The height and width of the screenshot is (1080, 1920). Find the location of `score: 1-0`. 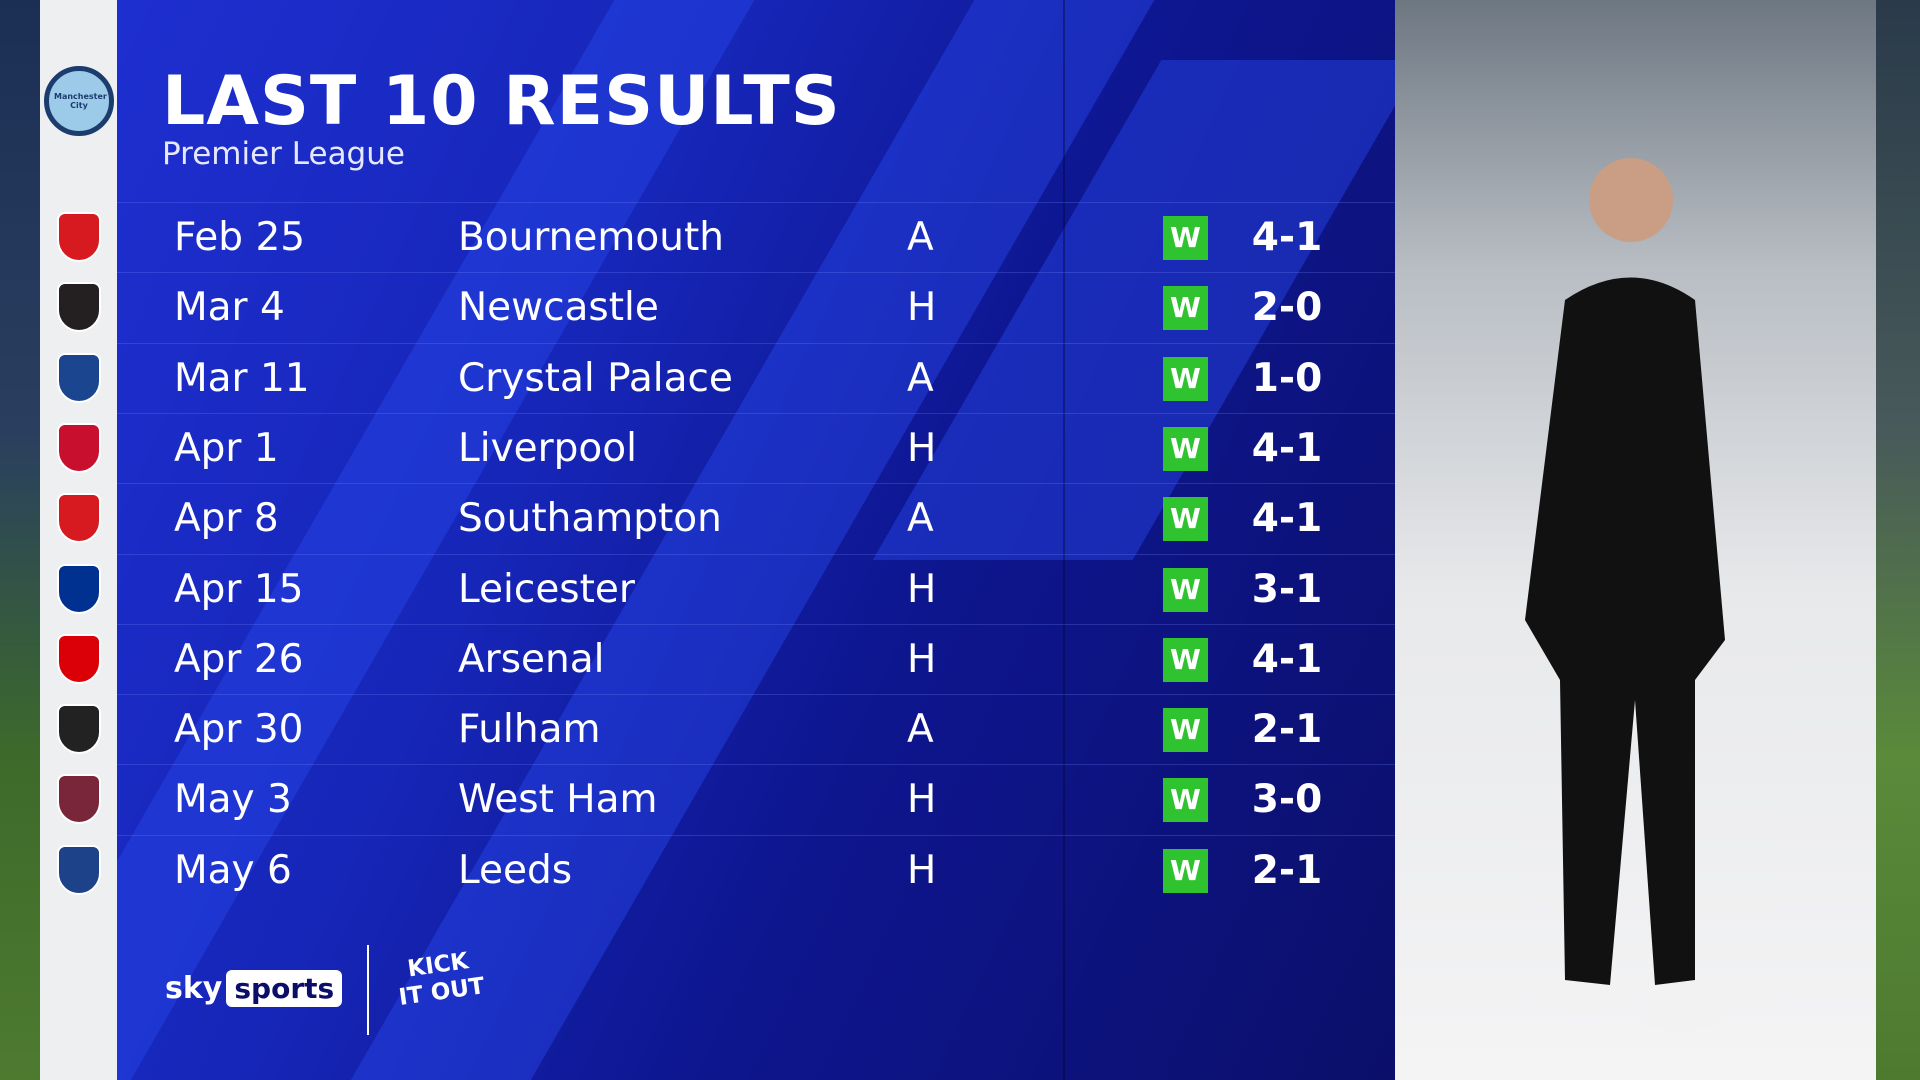

score: 1-0 is located at coordinates (1287, 378).